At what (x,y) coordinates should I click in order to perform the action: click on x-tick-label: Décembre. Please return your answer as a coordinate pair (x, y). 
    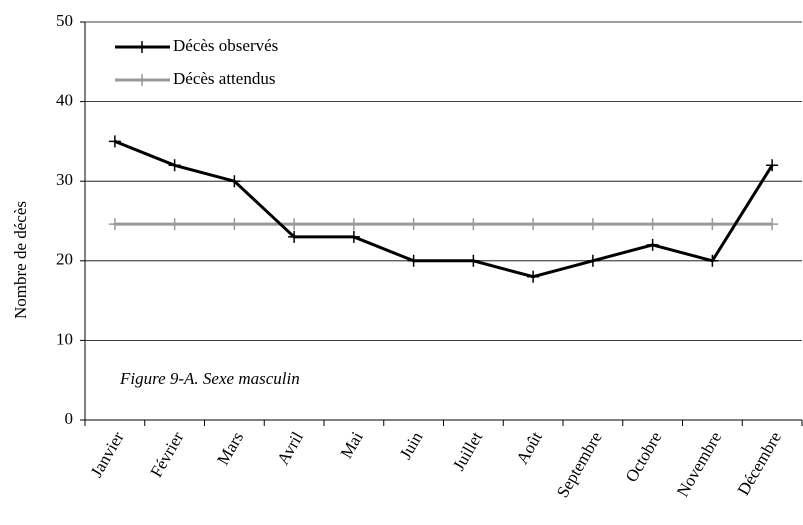
    Looking at the image, I should click on (759, 463).